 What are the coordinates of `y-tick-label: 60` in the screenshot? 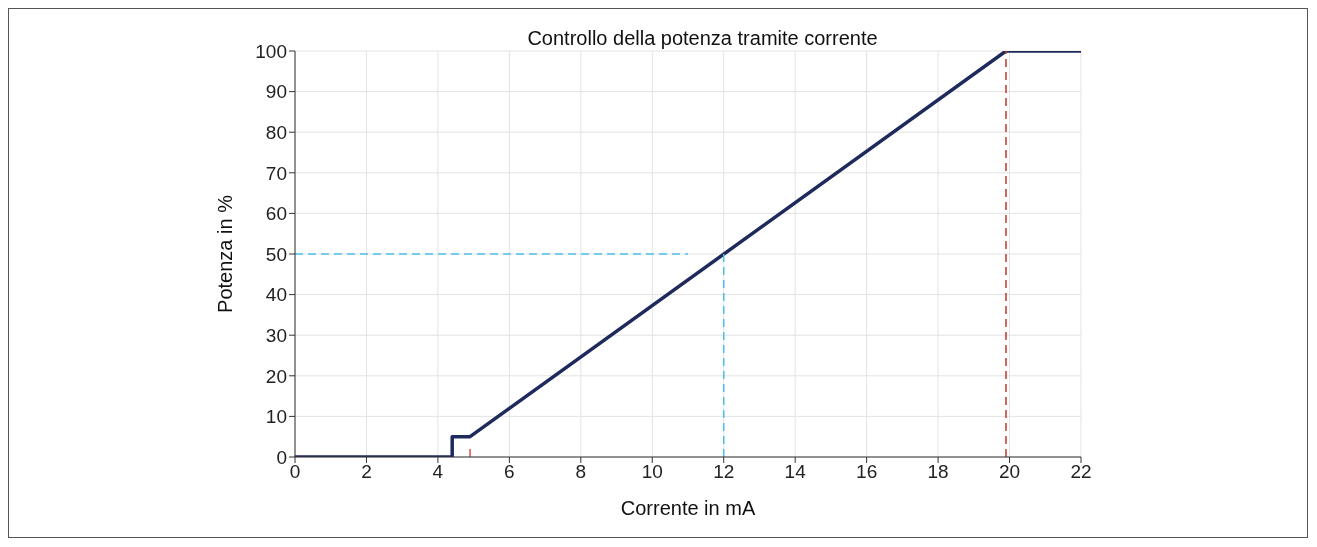 It's located at (276, 214).